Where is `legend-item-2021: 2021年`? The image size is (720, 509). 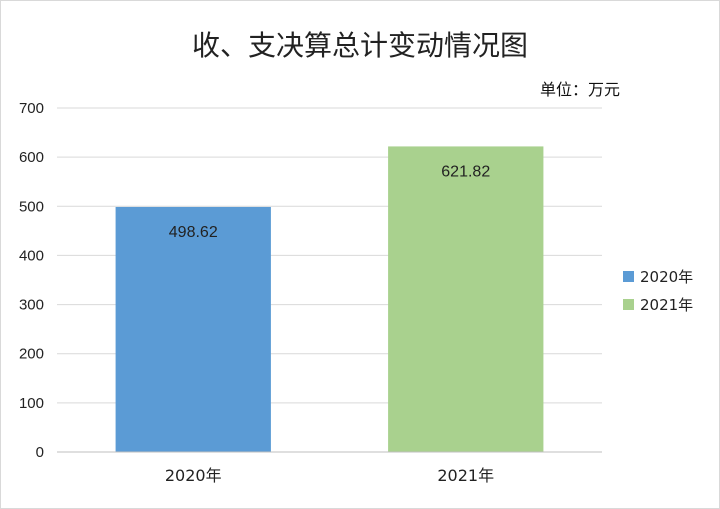
legend-item-2021: 2021年 is located at coordinates (658, 304).